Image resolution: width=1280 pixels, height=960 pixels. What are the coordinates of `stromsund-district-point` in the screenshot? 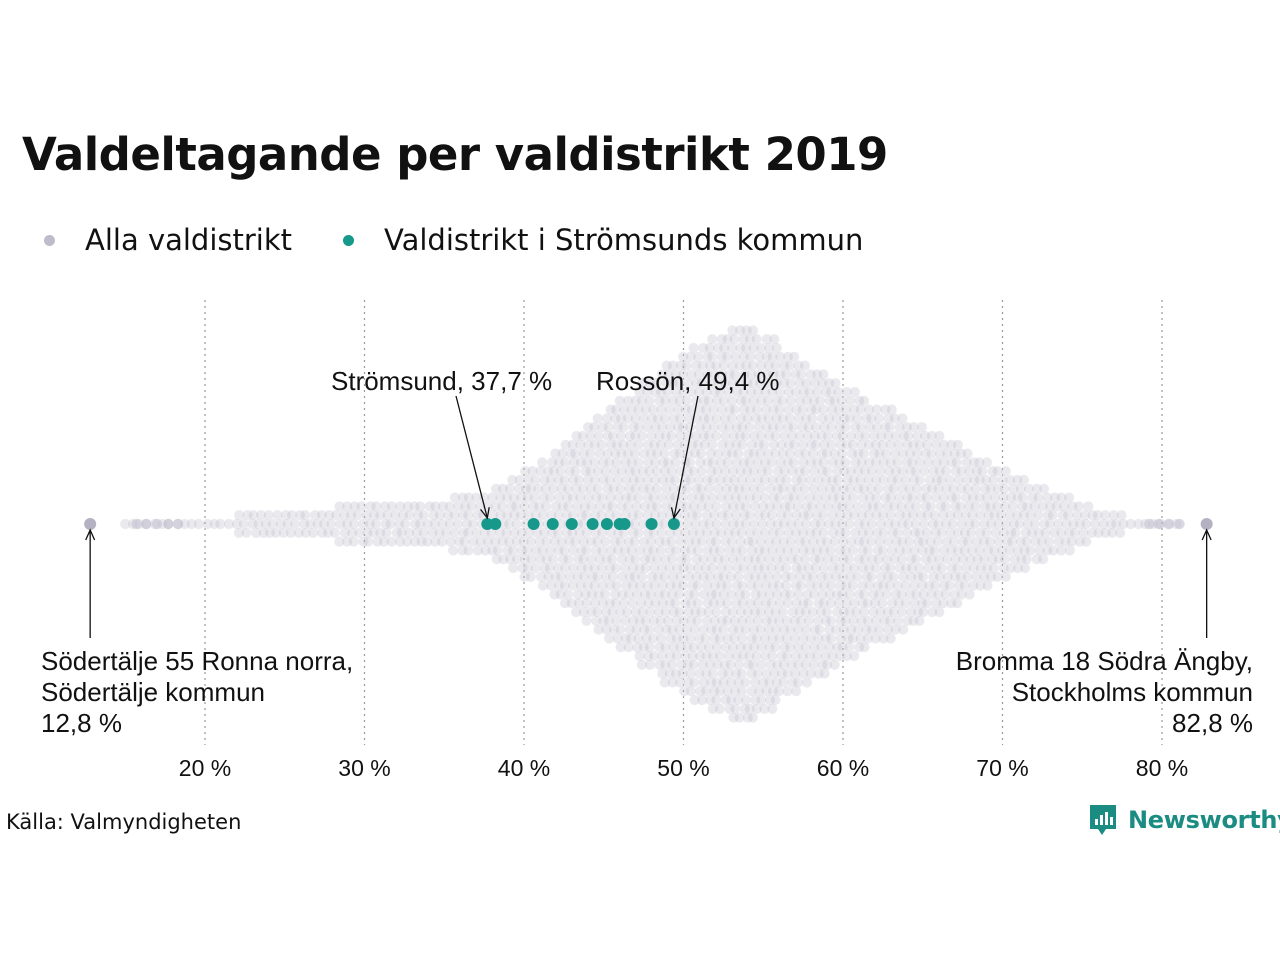 It's located at (606, 524).